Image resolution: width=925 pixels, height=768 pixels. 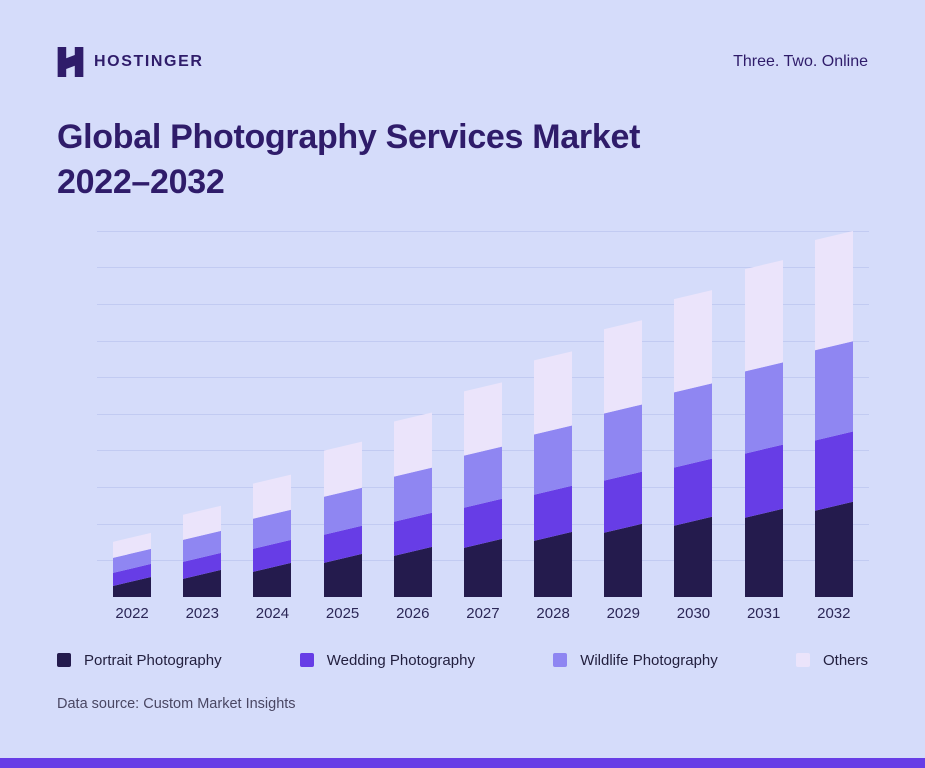 What do you see at coordinates (202, 413) in the screenshot?
I see `bar-slot-2023` at bounding box center [202, 413].